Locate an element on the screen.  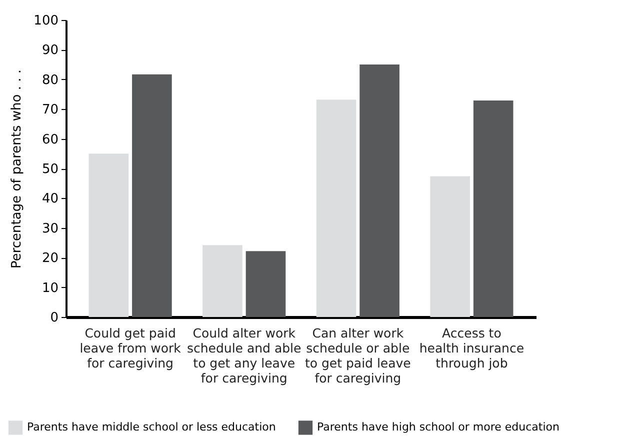
x-tick-label: Could get paid leave from work for caregiving is located at coordinates (131, 348).